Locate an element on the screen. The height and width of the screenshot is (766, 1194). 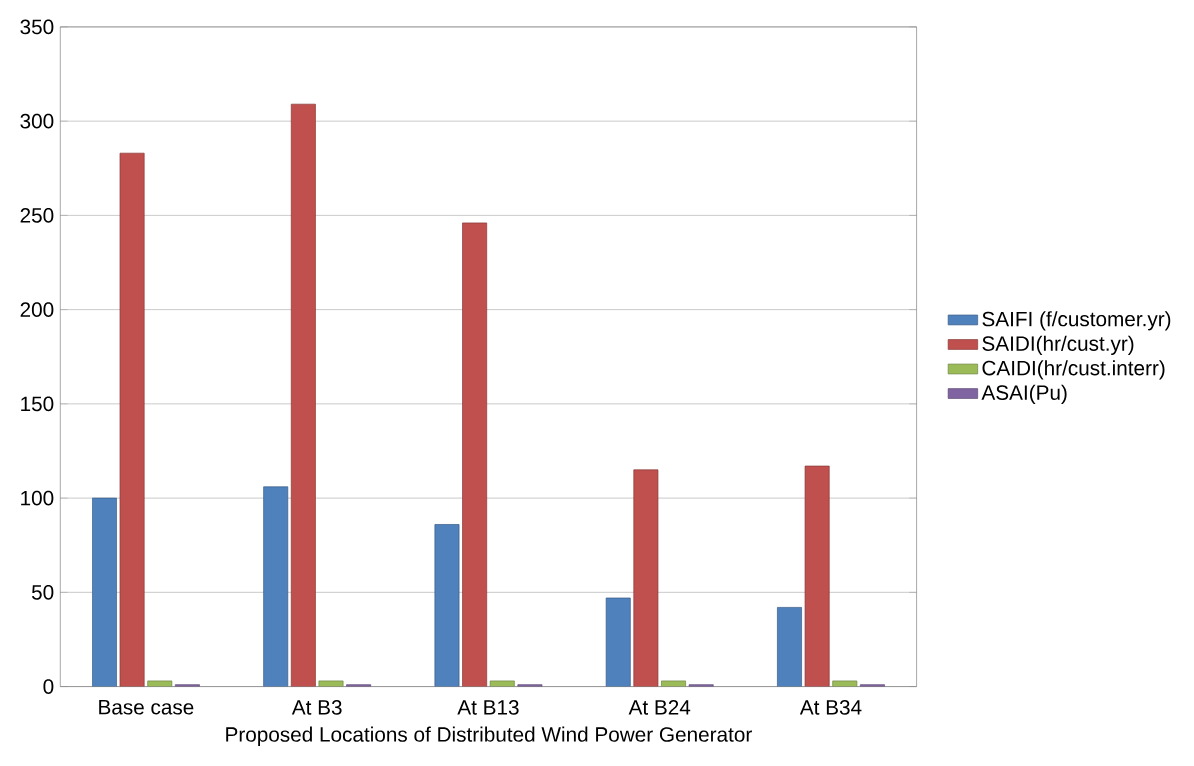
y-tick-label: 200 is located at coordinates (37, 310).